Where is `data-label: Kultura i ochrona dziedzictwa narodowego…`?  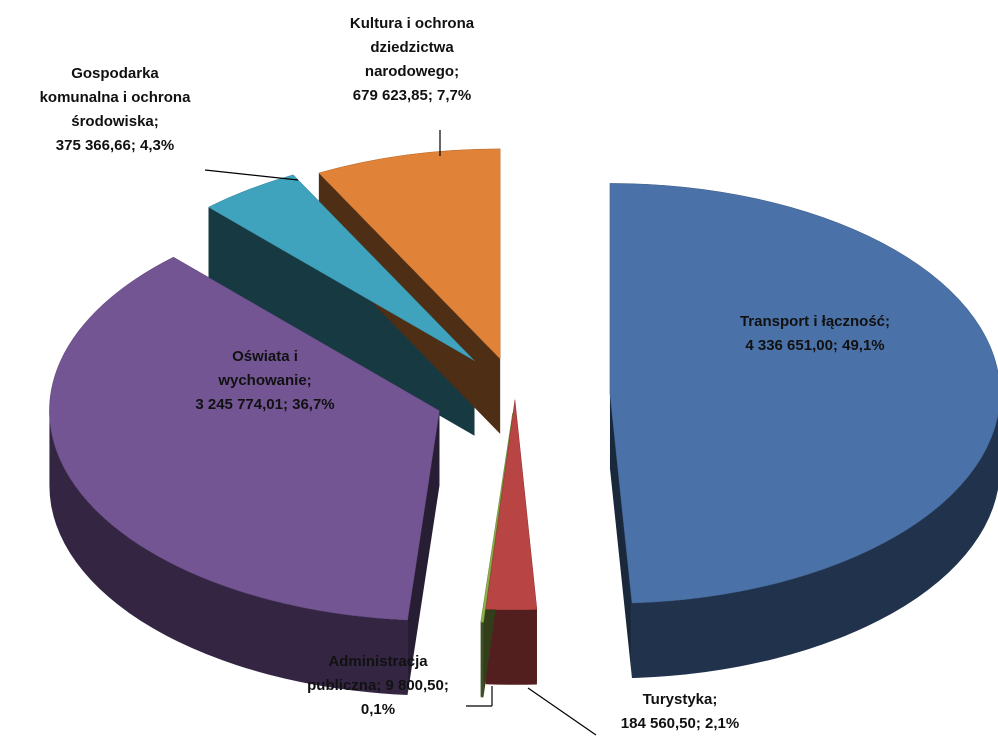 data-label: Kultura i ochrona dziedzictwa narodowego… is located at coordinates (412, 59).